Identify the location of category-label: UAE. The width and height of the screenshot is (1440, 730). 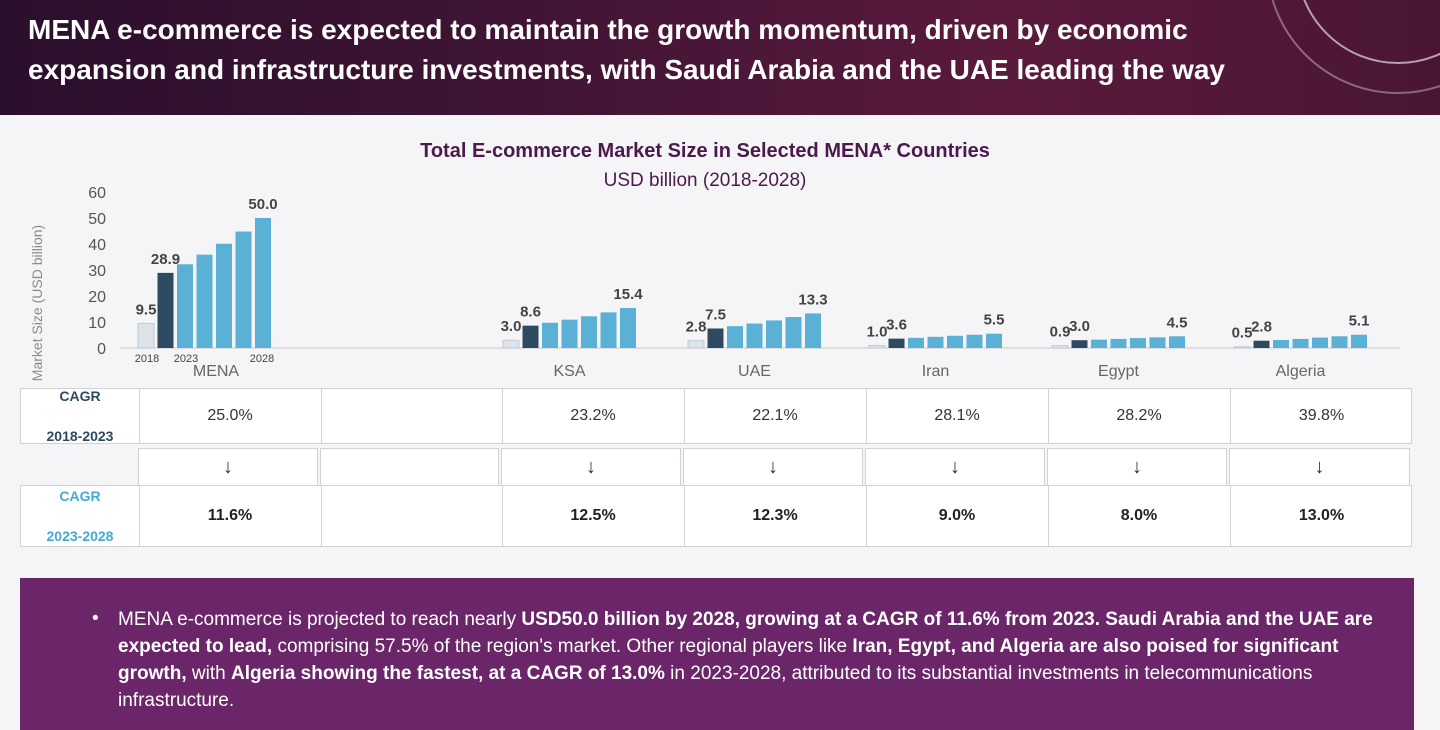
(754, 371).